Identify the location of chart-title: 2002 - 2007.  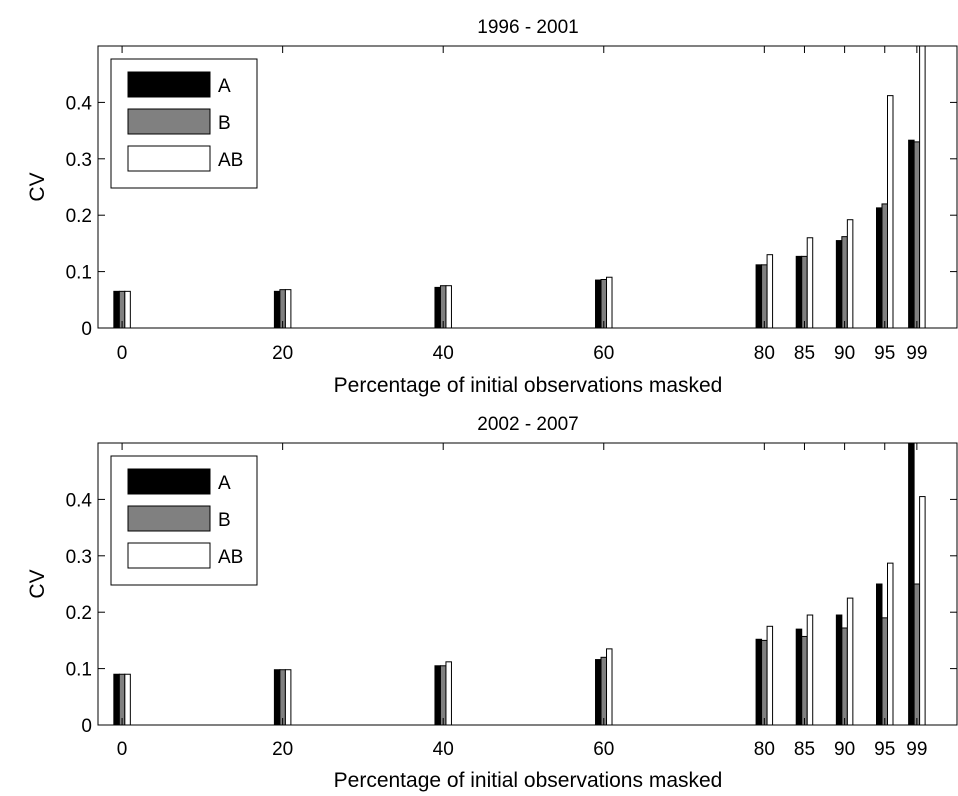
(527, 424).